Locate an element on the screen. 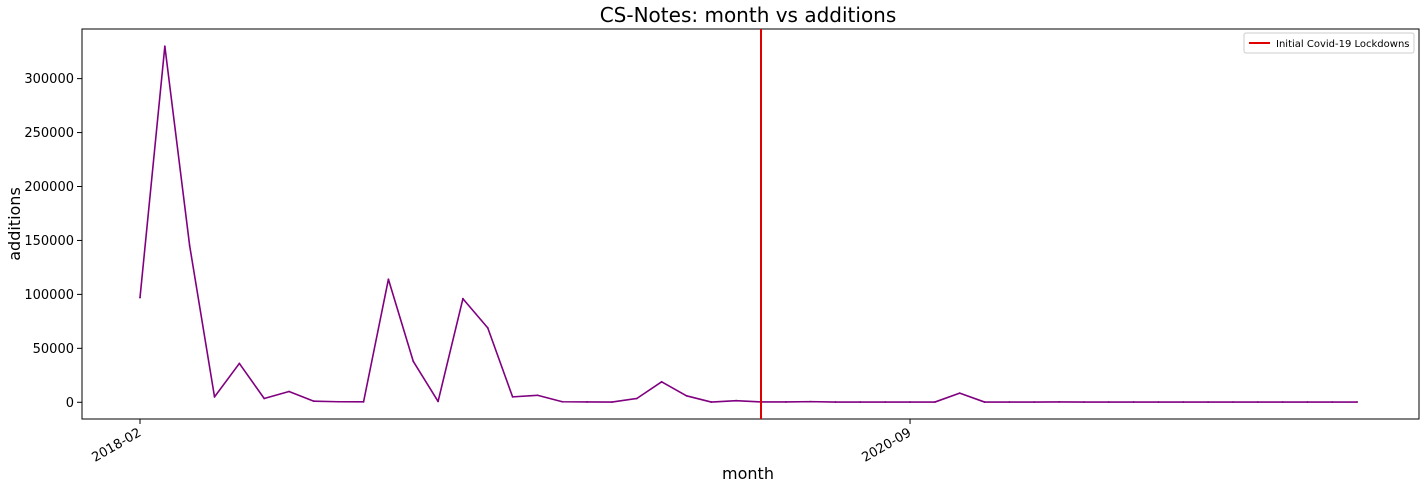 This screenshot has width=1425, height=489. y-tick-label: 200000 is located at coordinates (49, 187).